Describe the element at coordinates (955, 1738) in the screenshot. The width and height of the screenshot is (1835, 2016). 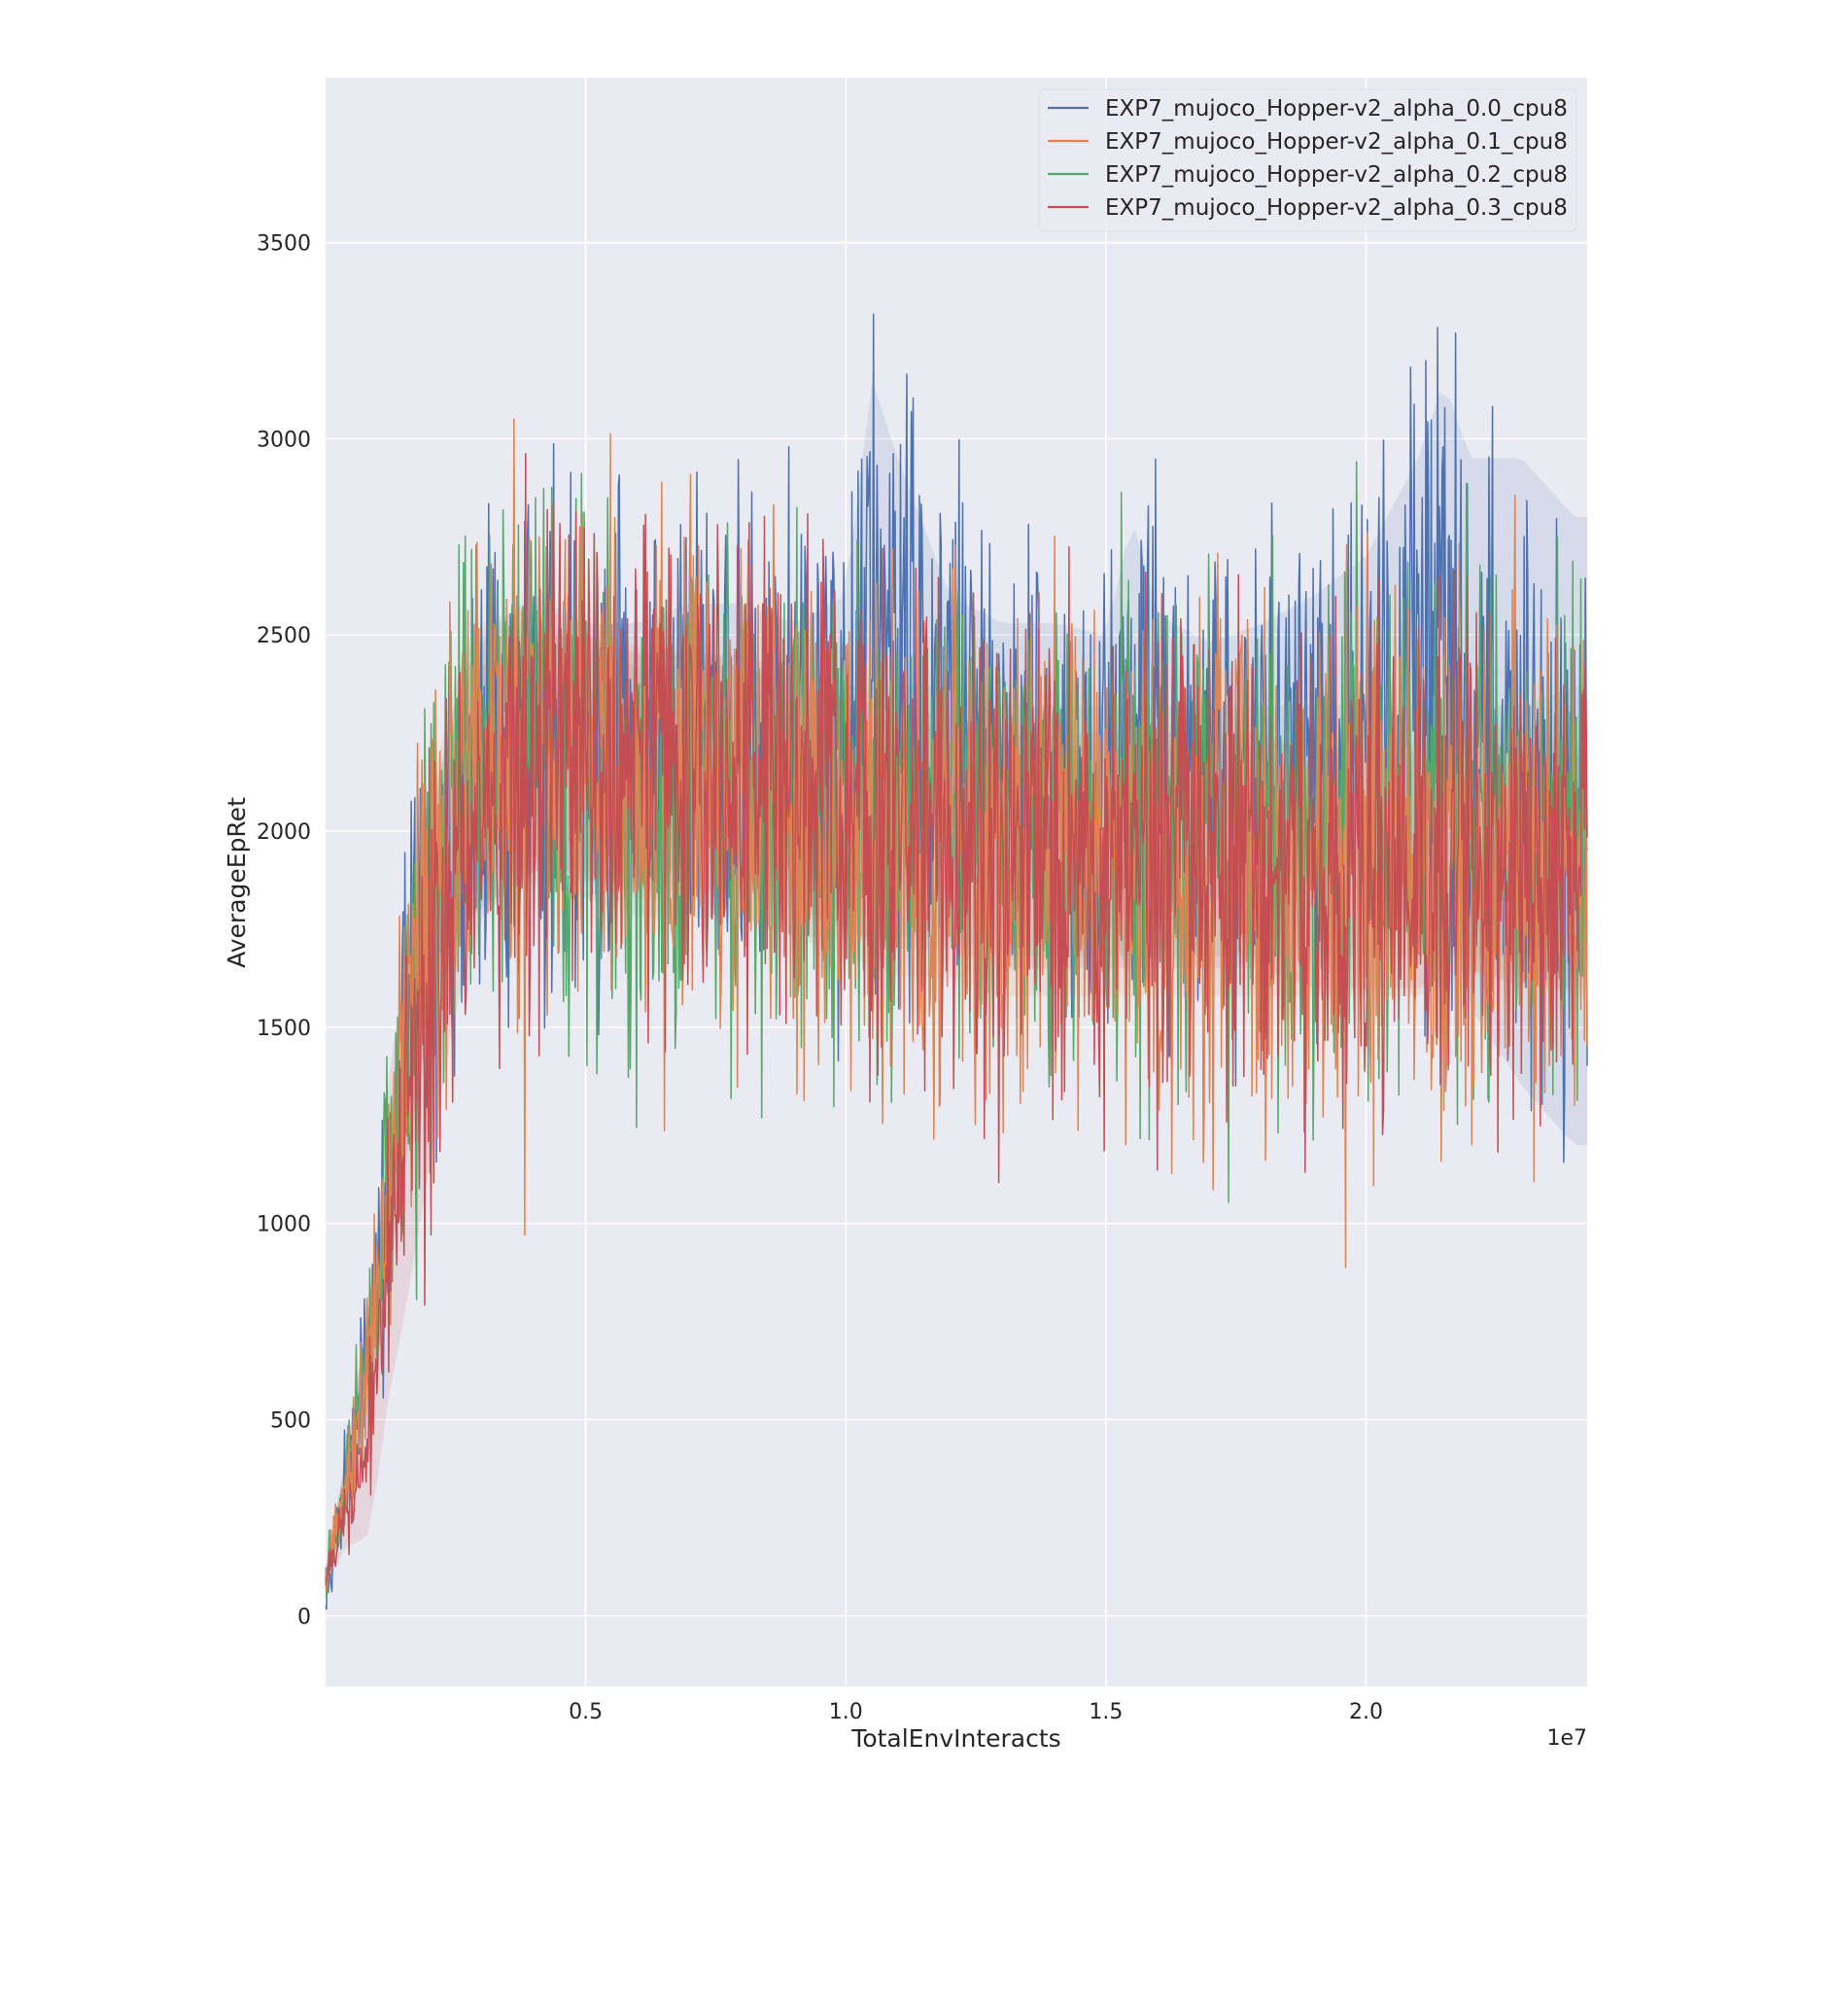
I see `x-axis-label: TotalEnvInteracts` at that location.